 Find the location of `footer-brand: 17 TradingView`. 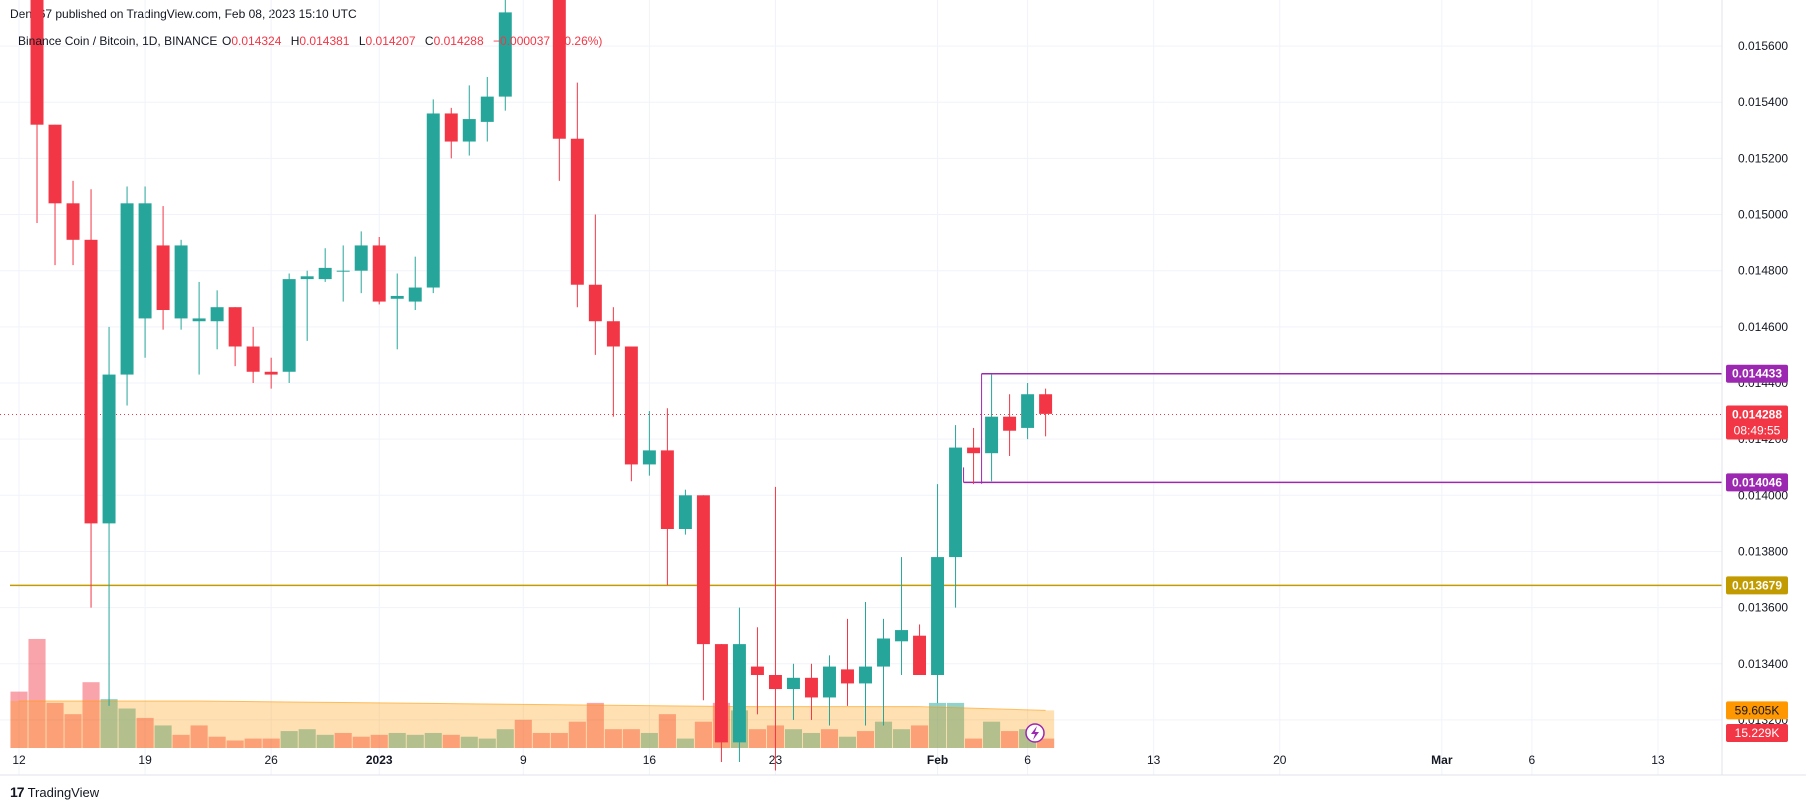

footer-brand: 17 TradingView is located at coordinates (54, 792).